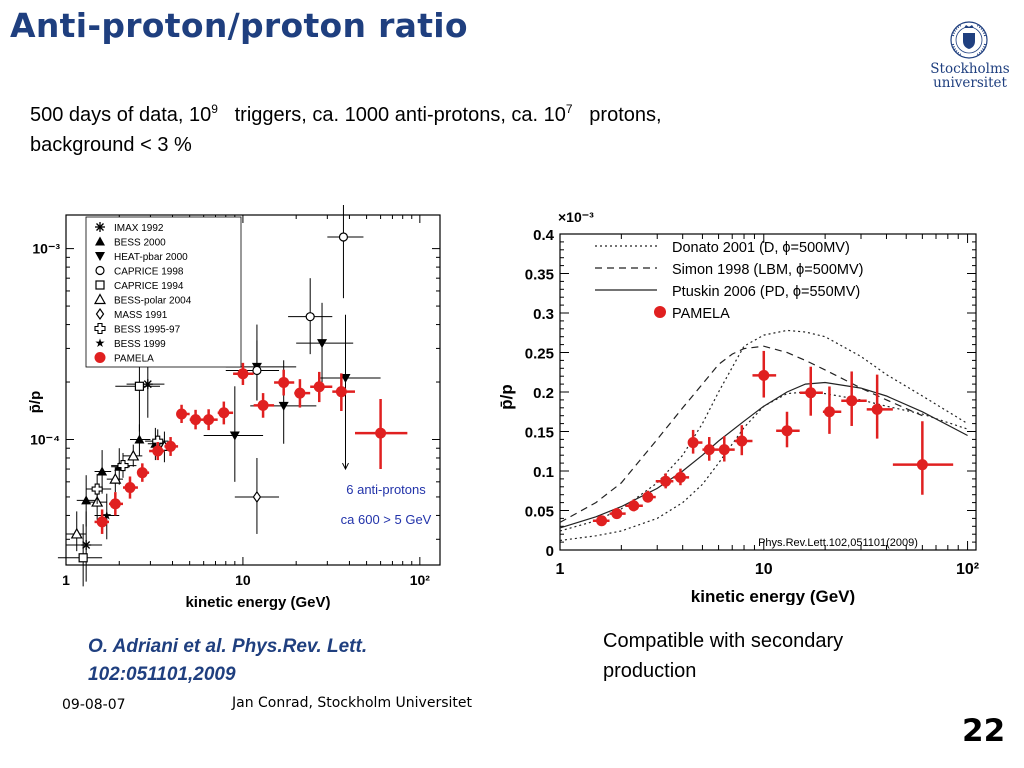  Describe the element at coordinates (625, 115) in the screenshot. I see `intro-part3: protons,` at that location.